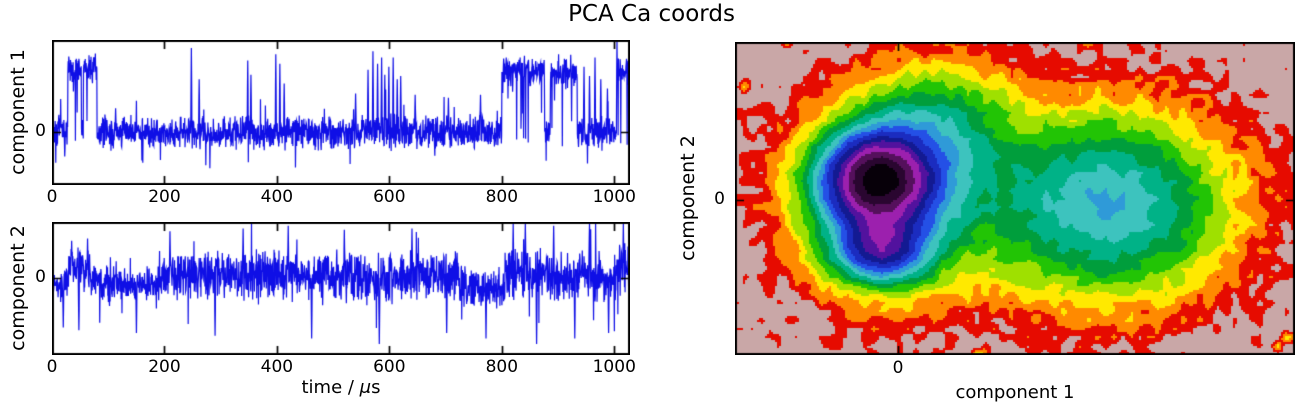 Image resolution: width=1303 pixels, height=416 pixels. What do you see at coordinates (40, 277) in the screenshot?
I see `ts2-ytick-zero: 0` at bounding box center [40, 277].